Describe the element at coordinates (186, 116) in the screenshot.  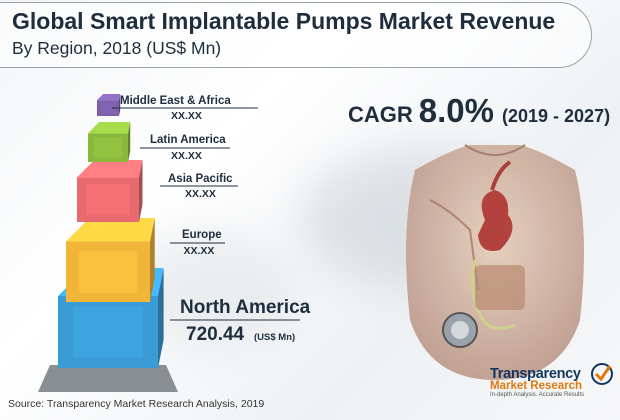
I see `label-value-middle-east-africa: XX.XX` at that location.